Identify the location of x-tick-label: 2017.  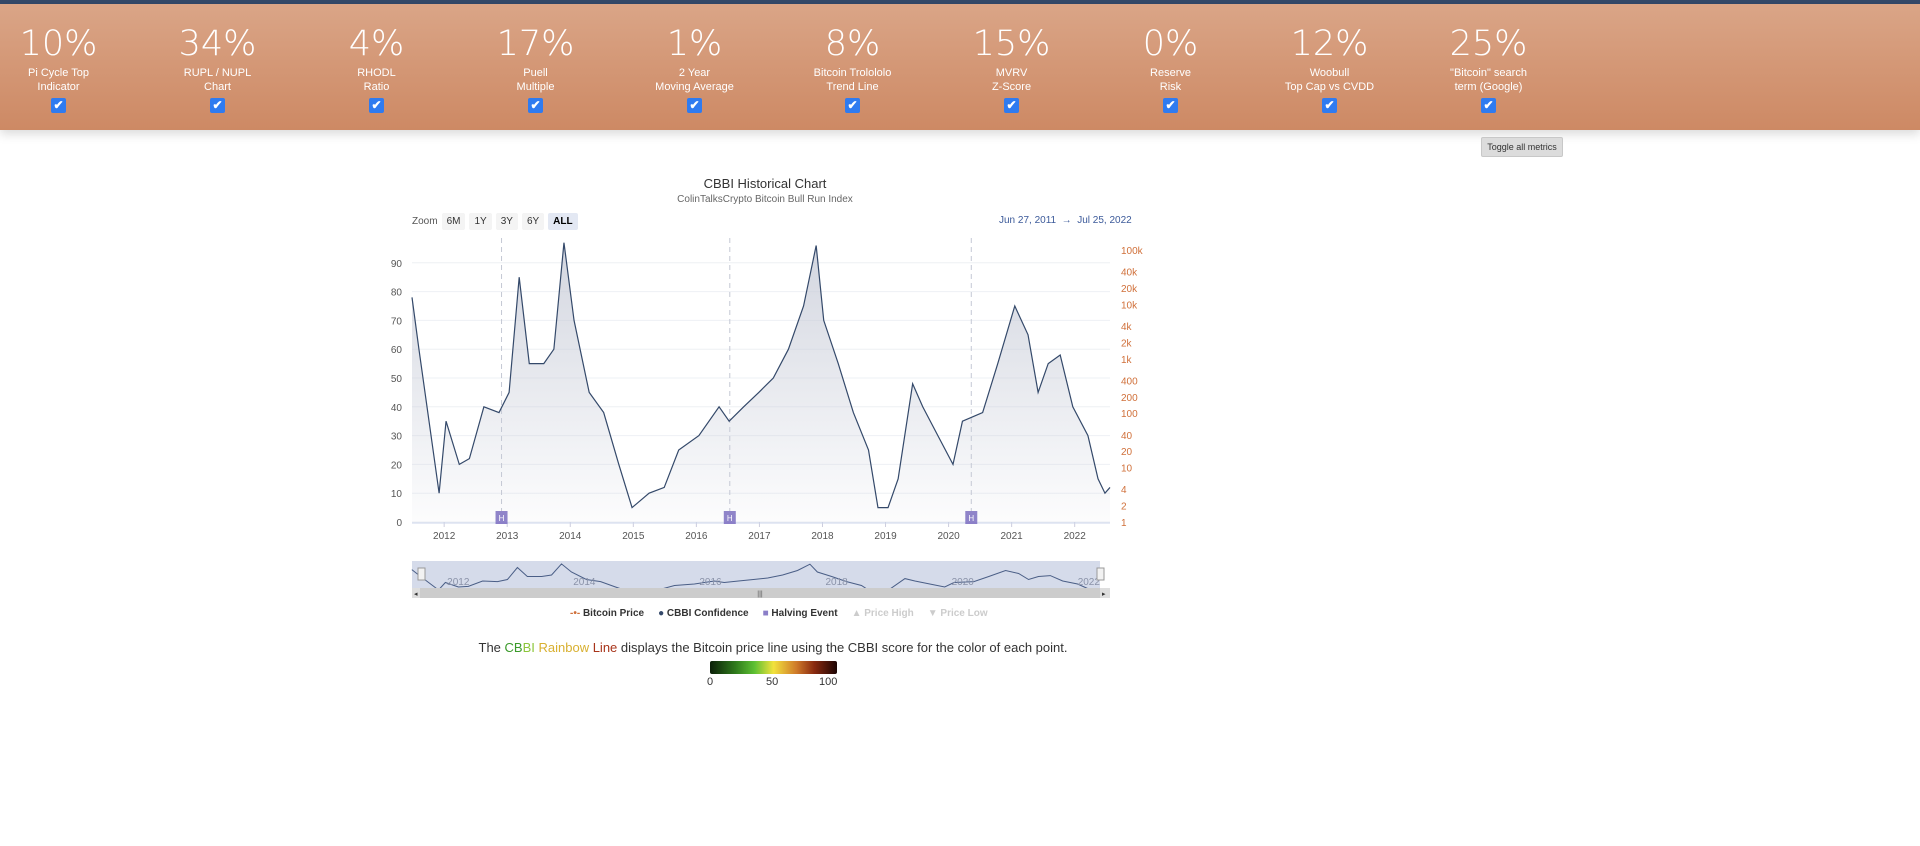
(759, 536).